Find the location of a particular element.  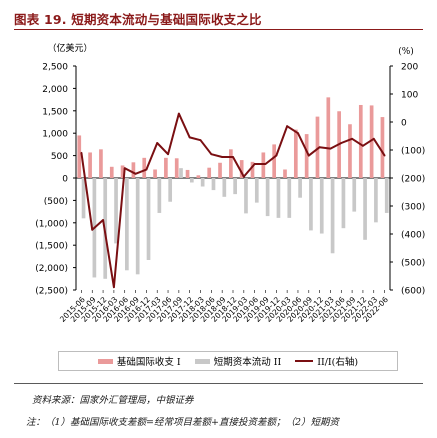

legend-item-ratio: II/I(右轴) is located at coordinates (326, 361).